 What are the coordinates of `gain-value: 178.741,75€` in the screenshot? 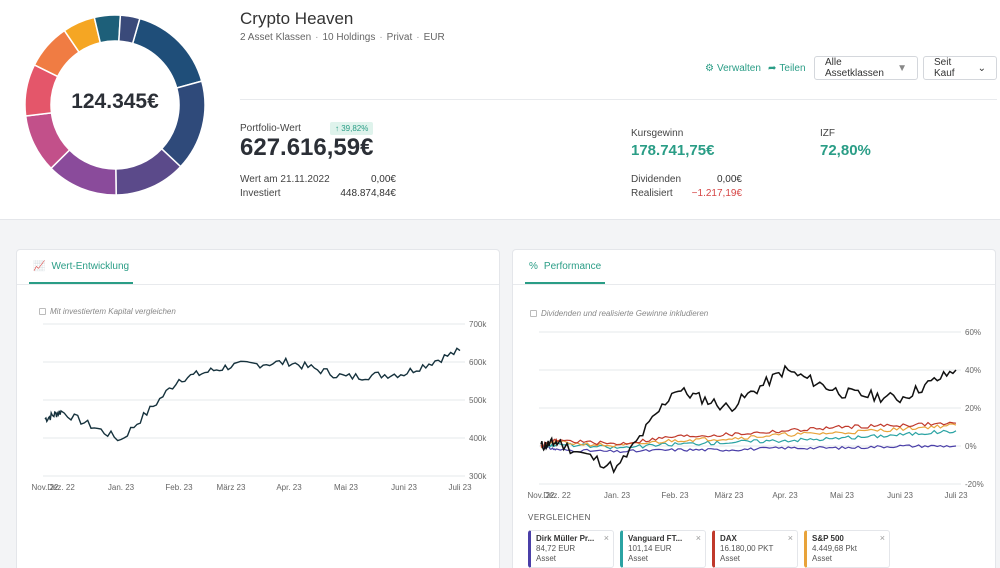 It's located at (673, 150).